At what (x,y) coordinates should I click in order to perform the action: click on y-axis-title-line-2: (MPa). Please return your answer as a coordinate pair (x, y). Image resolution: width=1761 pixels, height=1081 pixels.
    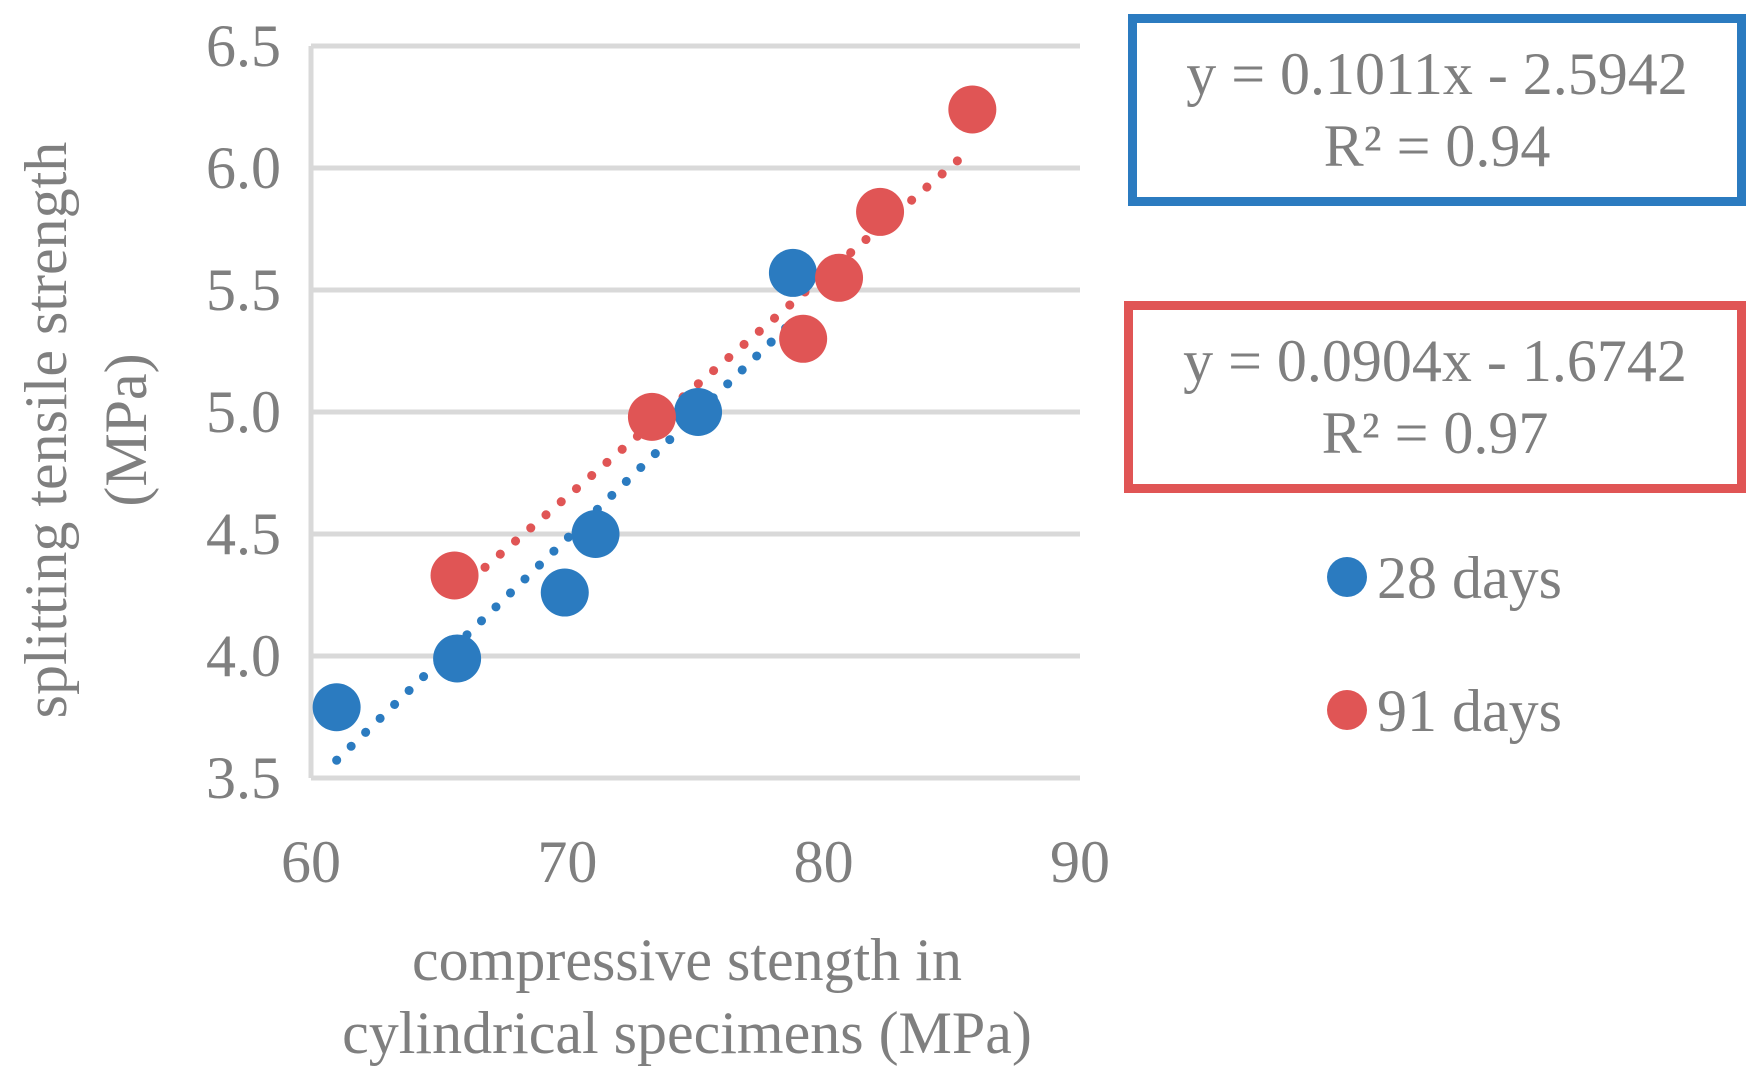
    Looking at the image, I should click on (126, 429).